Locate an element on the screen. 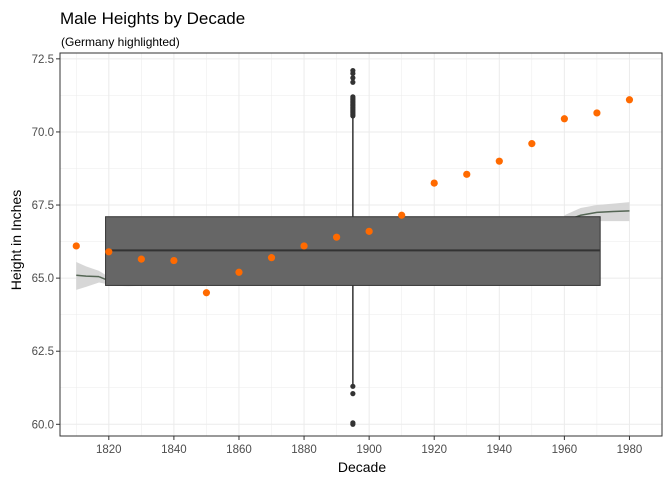 The height and width of the screenshot is (480, 672). y-axis-title: Height in Inches is located at coordinates (16, 240).